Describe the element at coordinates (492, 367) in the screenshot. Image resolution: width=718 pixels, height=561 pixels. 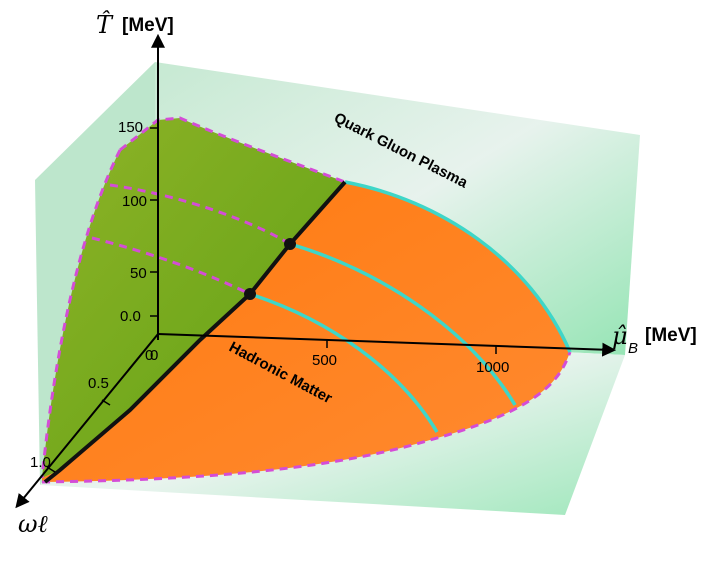
I see `mu-tick-label-1000: 1000` at that location.